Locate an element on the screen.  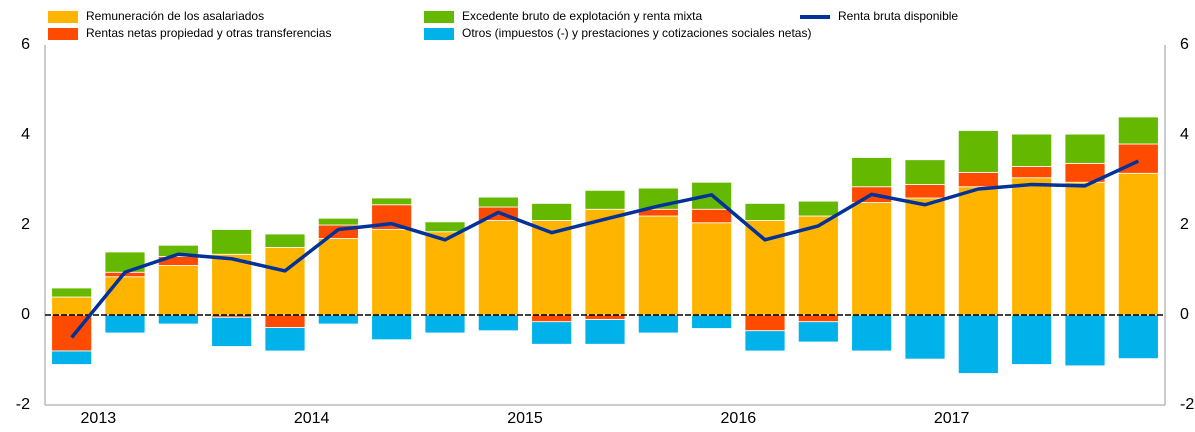
y2-tick-label: 6 is located at coordinates (1184, 44).